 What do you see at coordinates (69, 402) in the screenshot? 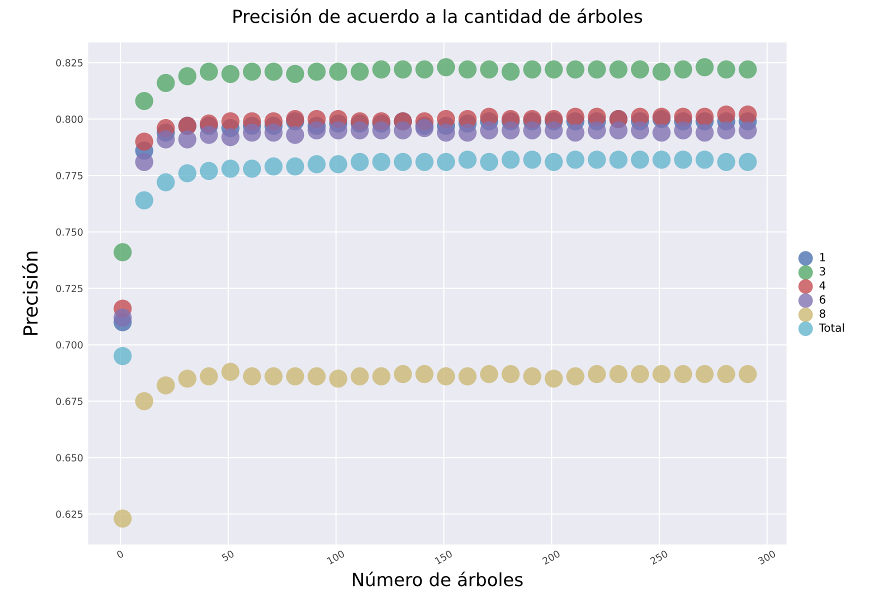
I see `y-tick-label: 0.675` at bounding box center [69, 402].